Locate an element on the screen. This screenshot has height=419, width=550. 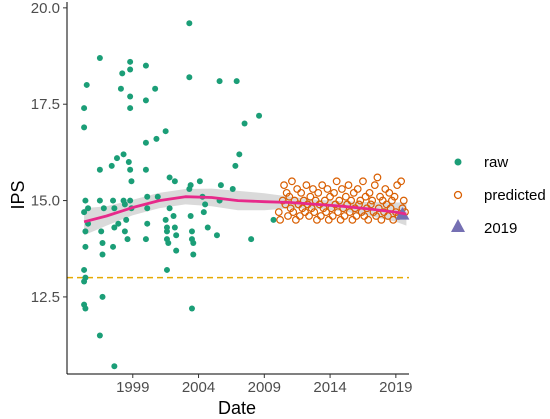
y-tick-label: 15.0 is located at coordinates (45, 201).